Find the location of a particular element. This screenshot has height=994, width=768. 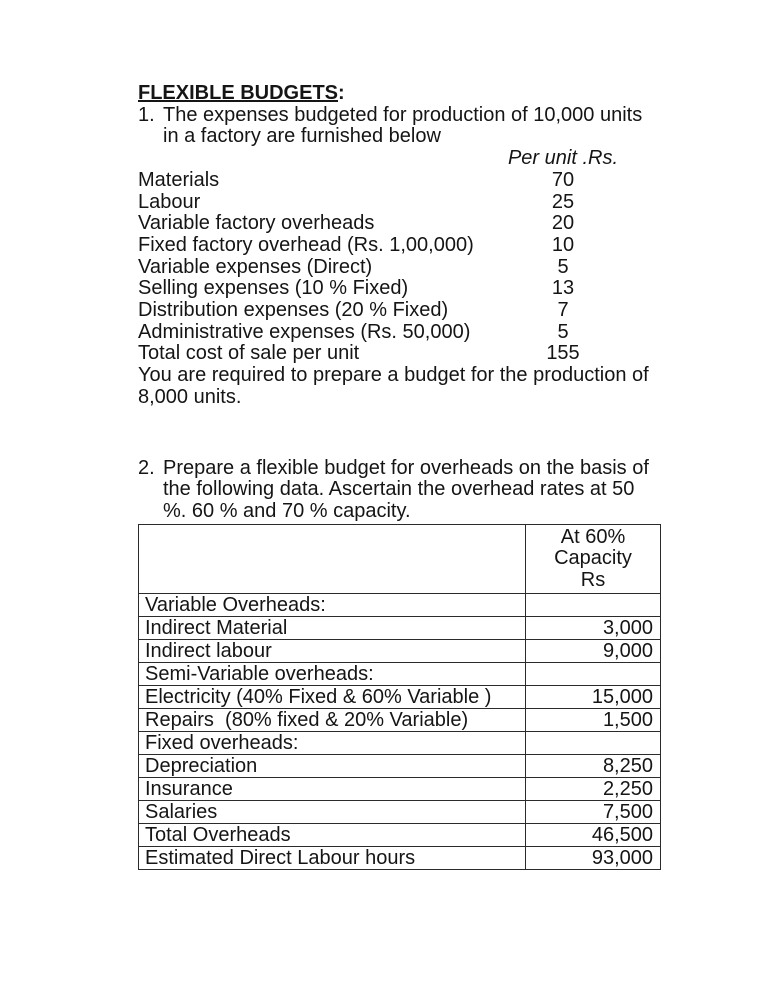

page-title: FLEXIBLE BUDGETS: is located at coordinates (453, 93).